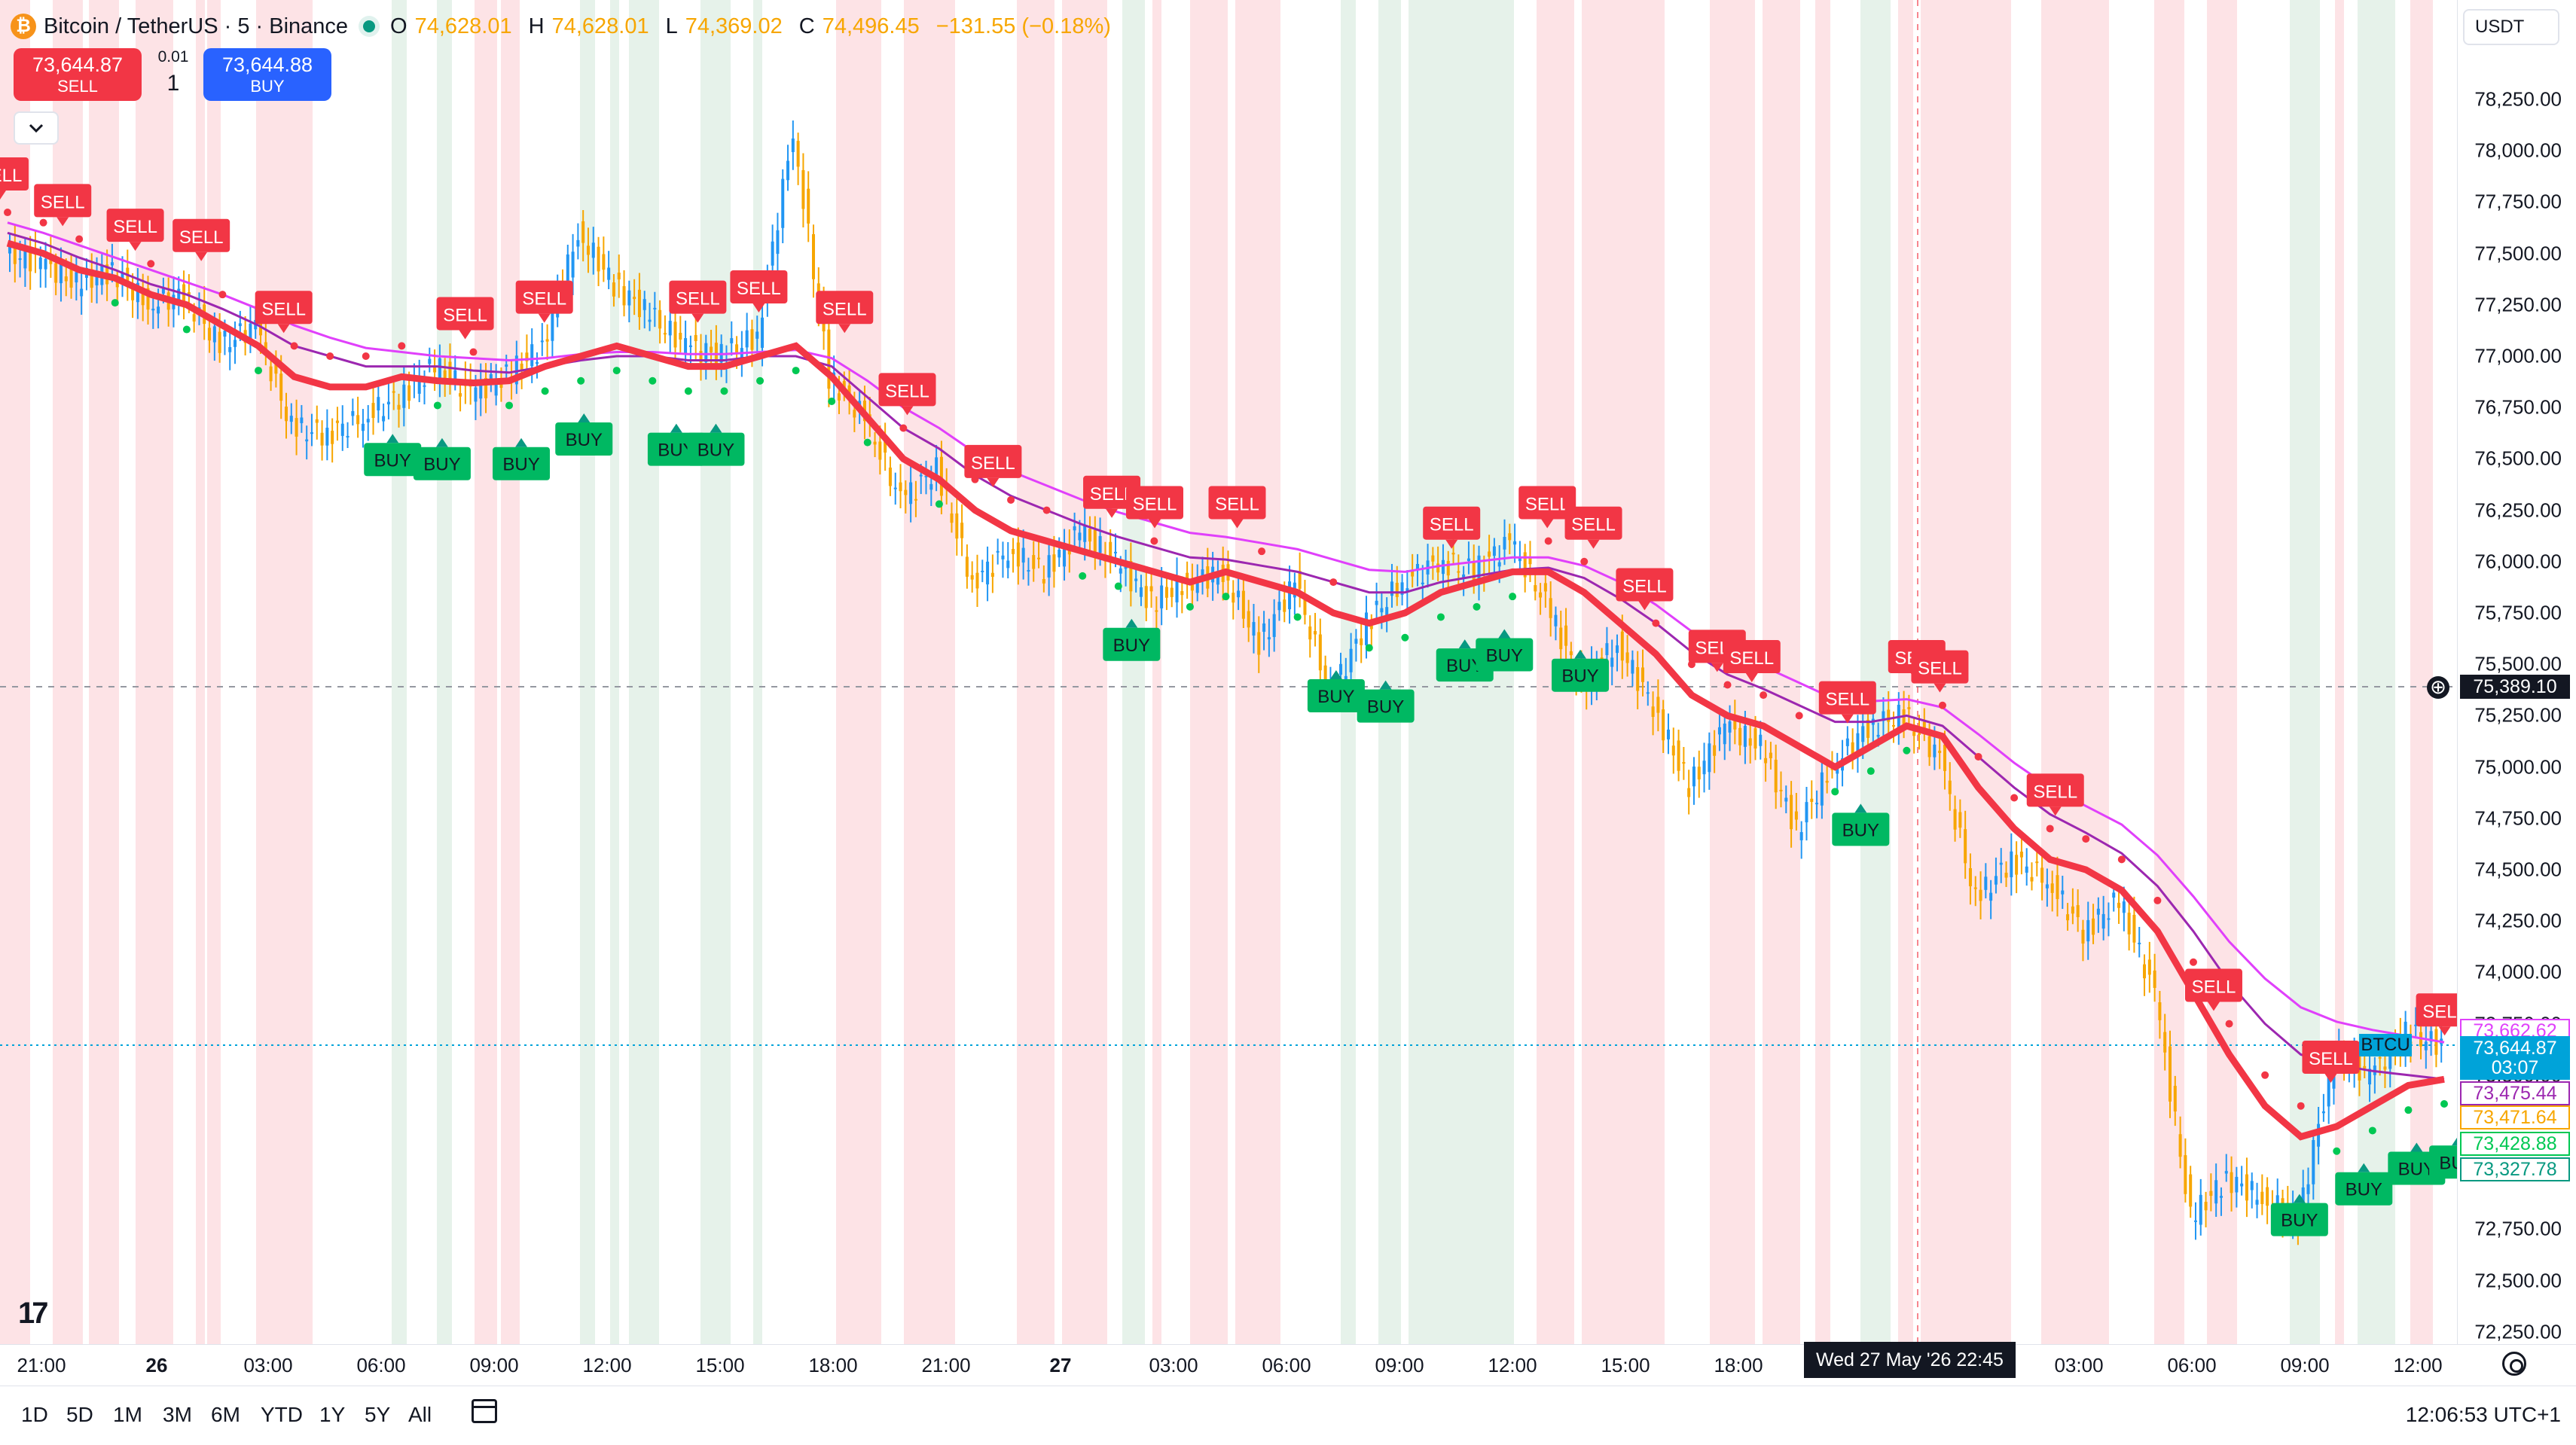 This screenshot has width=2576, height=1445. I want to click on quantity-value: 1, so click(173, 83).